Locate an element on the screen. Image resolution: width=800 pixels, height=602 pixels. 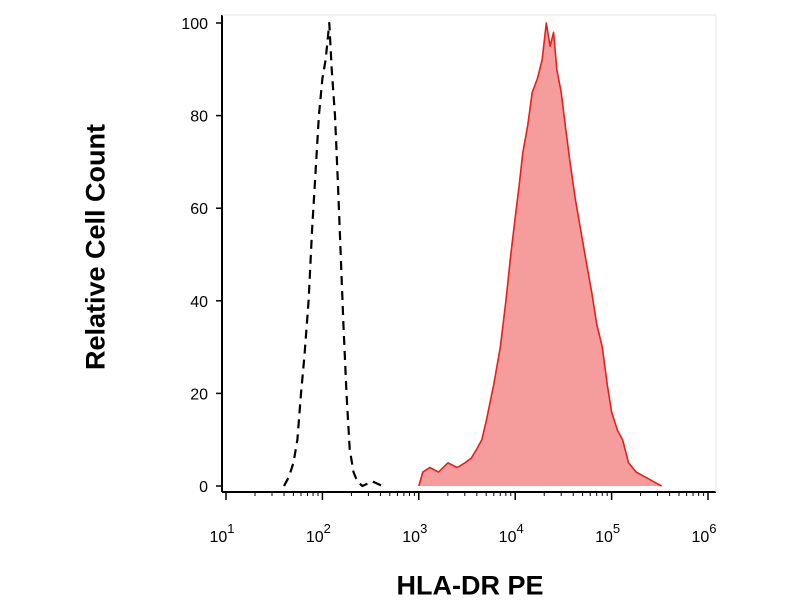
y-tick-label-3: 60 is located at coordinates (199, 209).